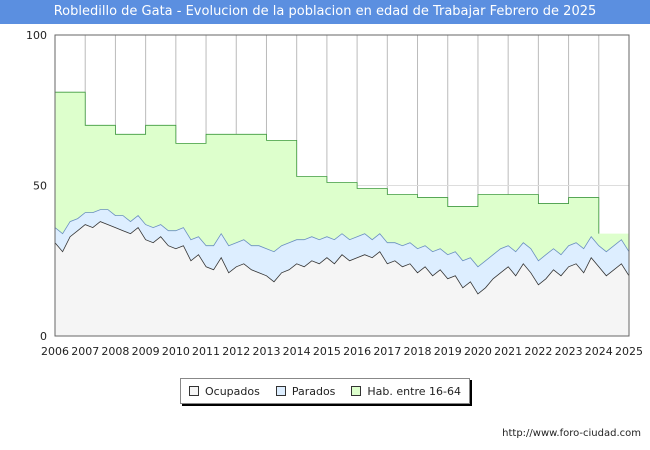 Image resolution: width=650 pixels, height=450 pixels. I want to click on x-tick-label-2022: 2022, so click(538, 351).